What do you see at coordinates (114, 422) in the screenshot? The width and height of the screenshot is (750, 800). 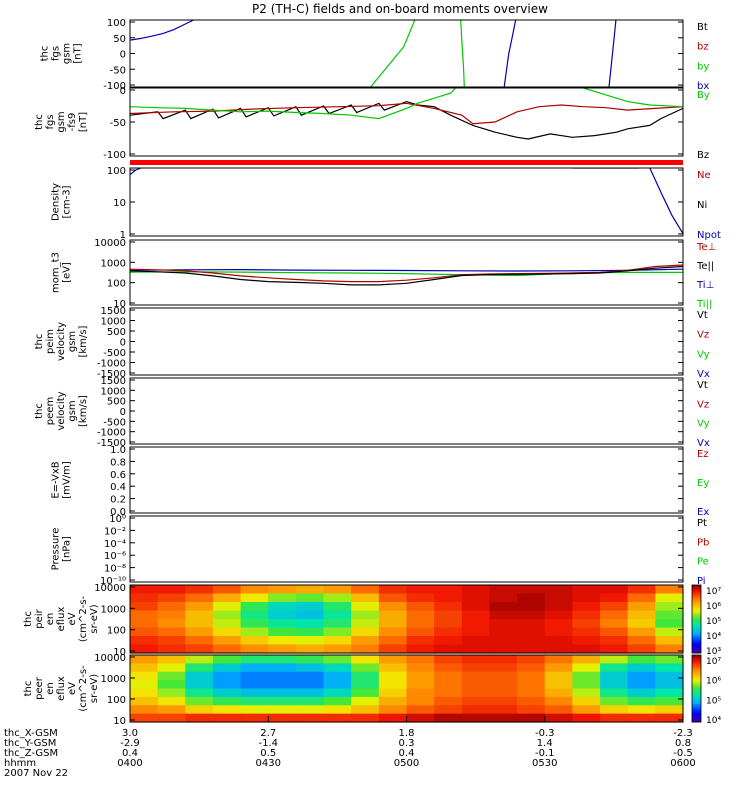 I see `y-tick-label: -500` at bounding box center [114, 422].